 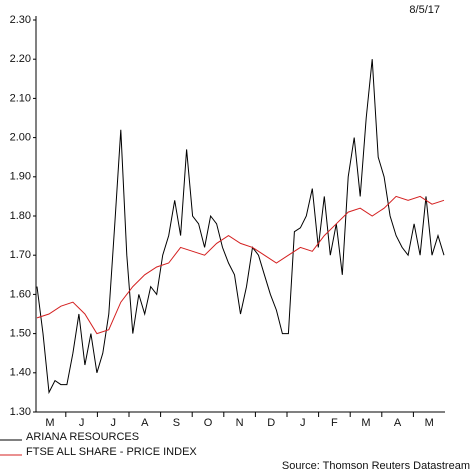 What do you see at coordinates (20, 20) in the screenshot?
I see `y-tick-label: 2.30` at bounding box center [20, 20].